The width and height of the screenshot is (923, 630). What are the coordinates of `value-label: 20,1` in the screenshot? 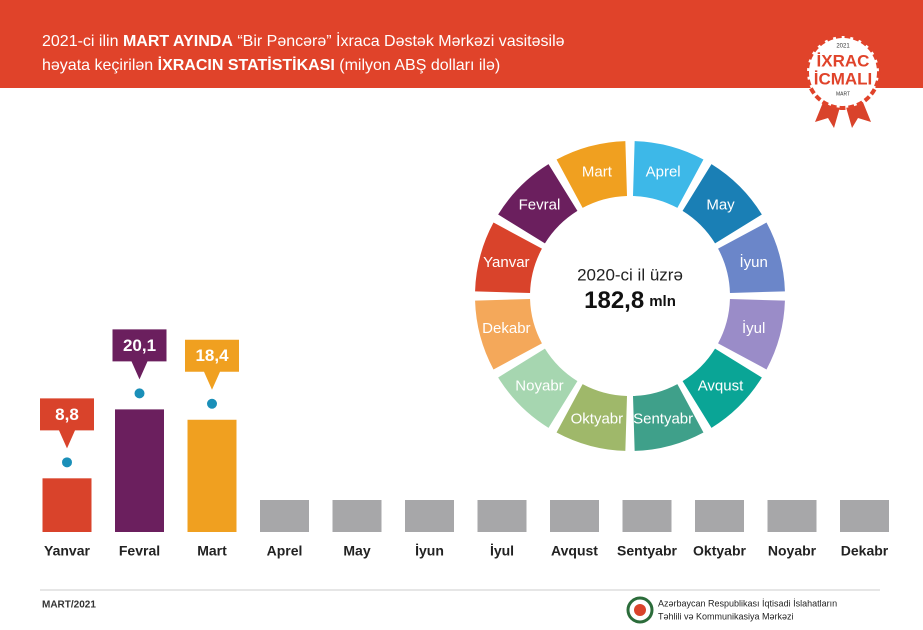 It's located at (139, 345).